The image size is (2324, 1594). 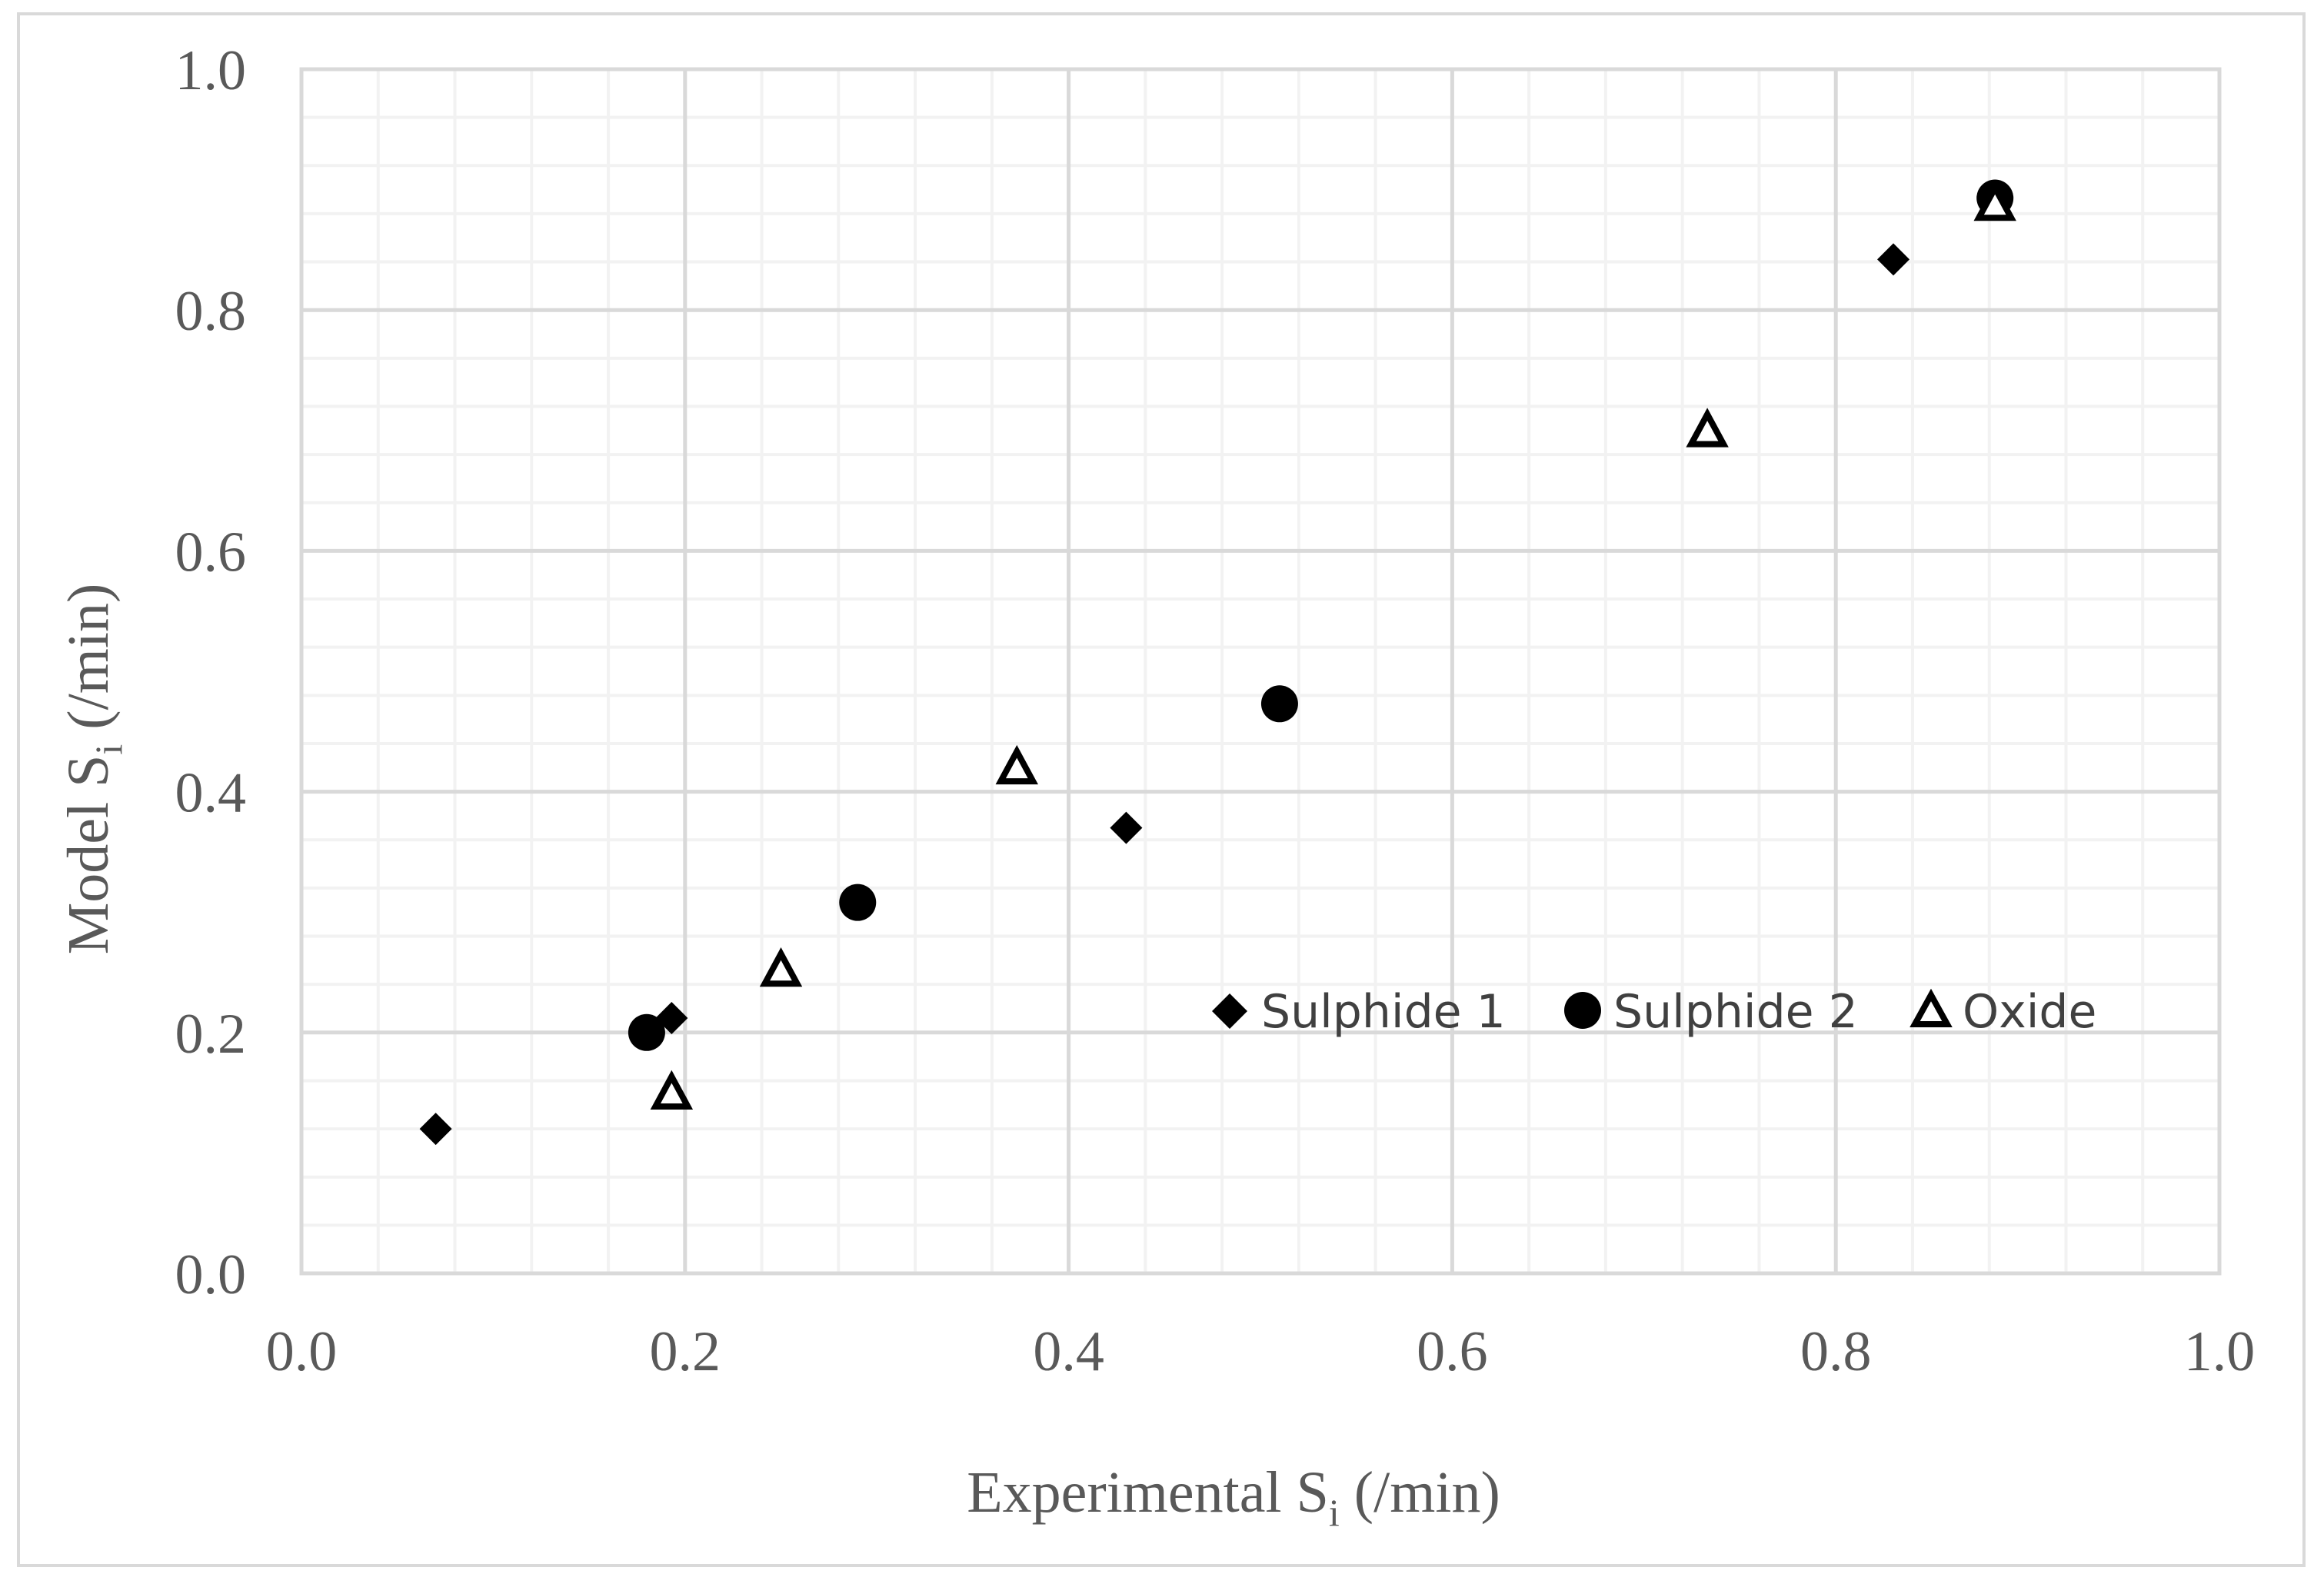 What do you see at coordinates (211, 552) in the screenshot?
I see `y-tick-label: 0.6` at bounding box center [211, 552].